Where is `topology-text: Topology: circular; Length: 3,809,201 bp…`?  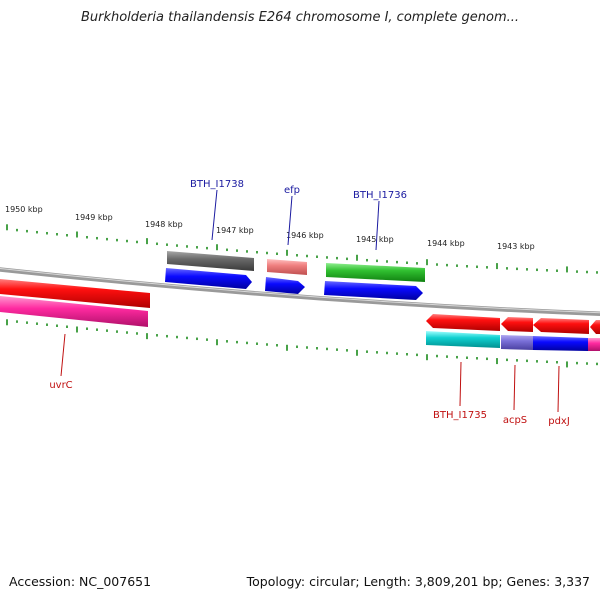
topology-text: Topology: circular; Length: 3,809,201 bp… is located at coordinates (418, 581).